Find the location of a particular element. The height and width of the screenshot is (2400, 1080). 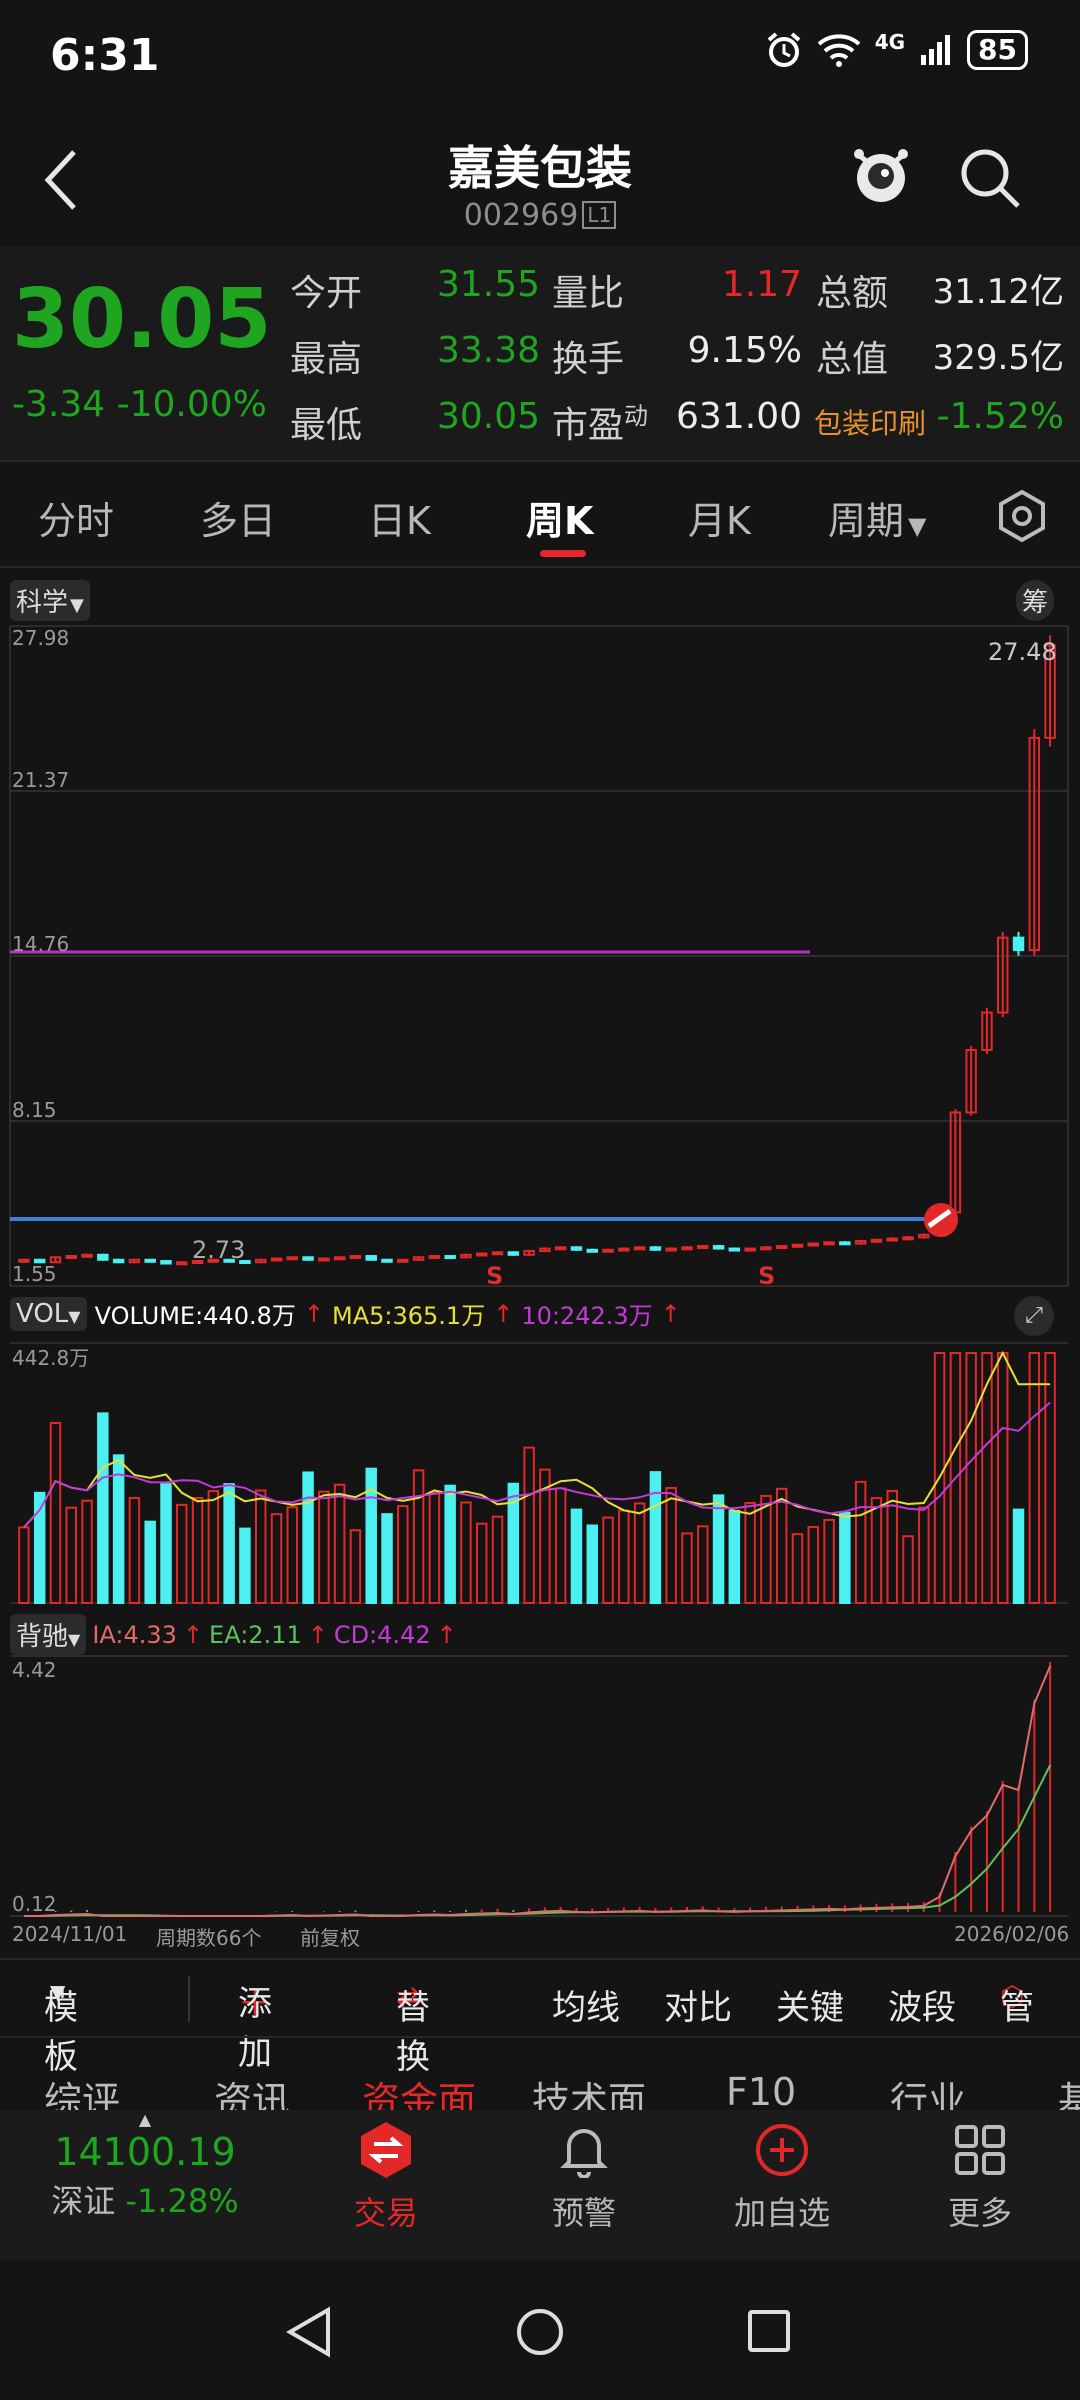

caret-down-icon: ▼ is located at coordinates (58, 1992).